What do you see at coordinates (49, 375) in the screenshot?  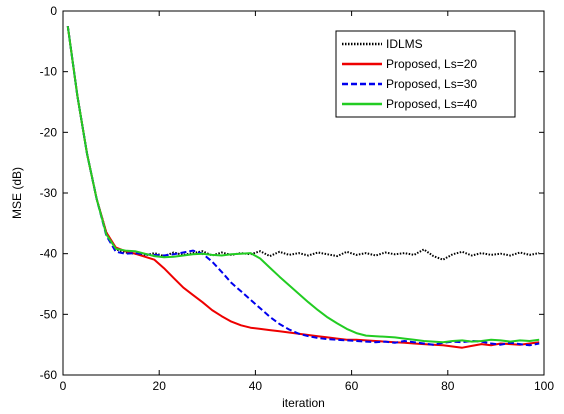 I see `y-tick-label: -60` at bounding box center [49, 375].